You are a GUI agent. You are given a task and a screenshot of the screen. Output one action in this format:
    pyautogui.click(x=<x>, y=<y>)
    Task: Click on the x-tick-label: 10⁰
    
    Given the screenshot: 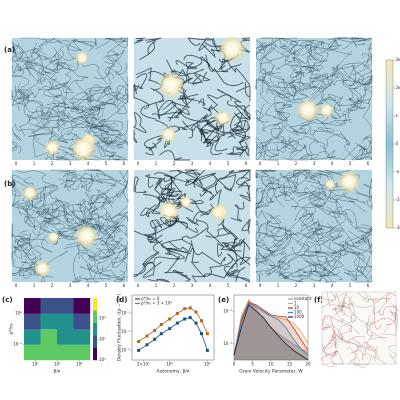 What is the action you would take?
    pyautogui.click(x=35, y=364)
    